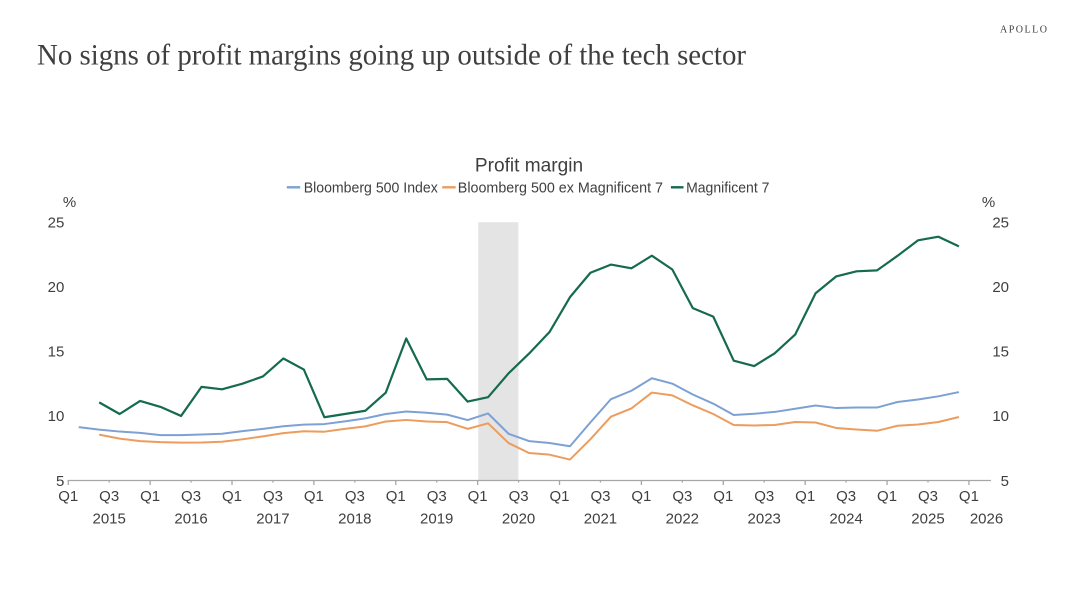 The height and width of the screenshot is (607, 1080). What do you see at coordinates (727, 188) in the screenshot?
I see `svg-text: Magnificent 7` at bounding box center [727, 188].